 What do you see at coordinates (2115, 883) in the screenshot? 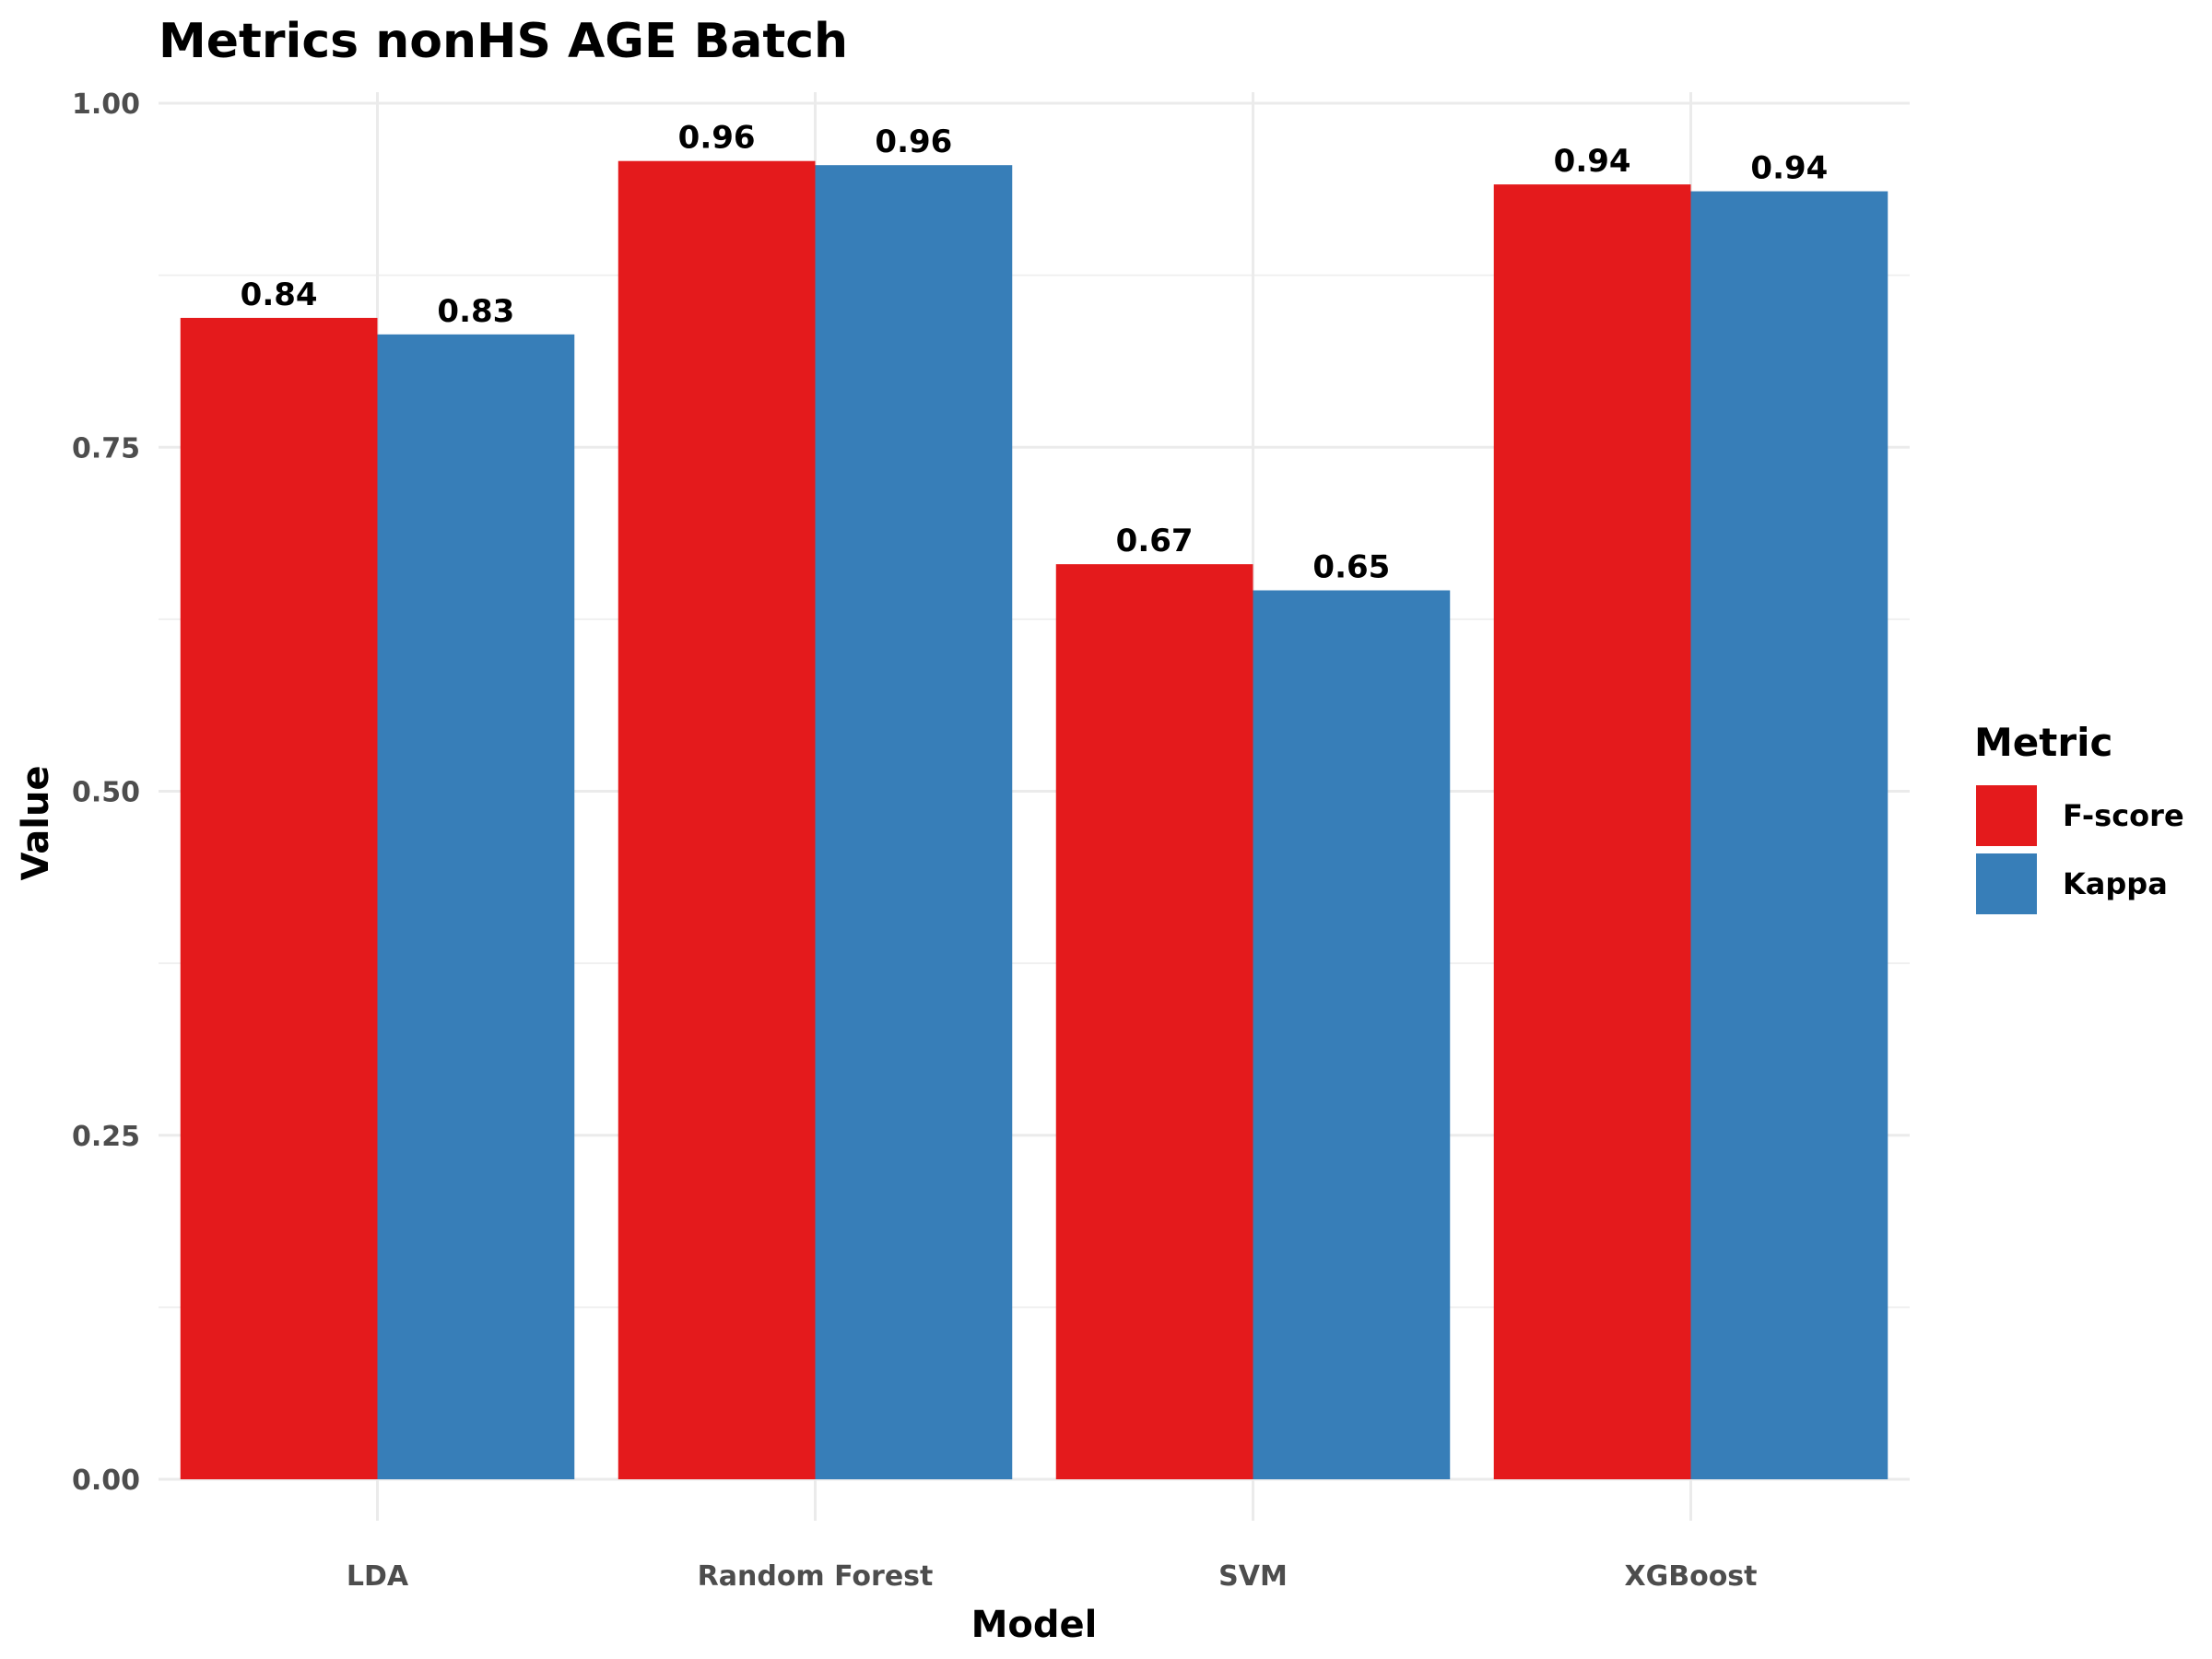
I see `legend-label: Kappa` at bounding box center [2115, 883].